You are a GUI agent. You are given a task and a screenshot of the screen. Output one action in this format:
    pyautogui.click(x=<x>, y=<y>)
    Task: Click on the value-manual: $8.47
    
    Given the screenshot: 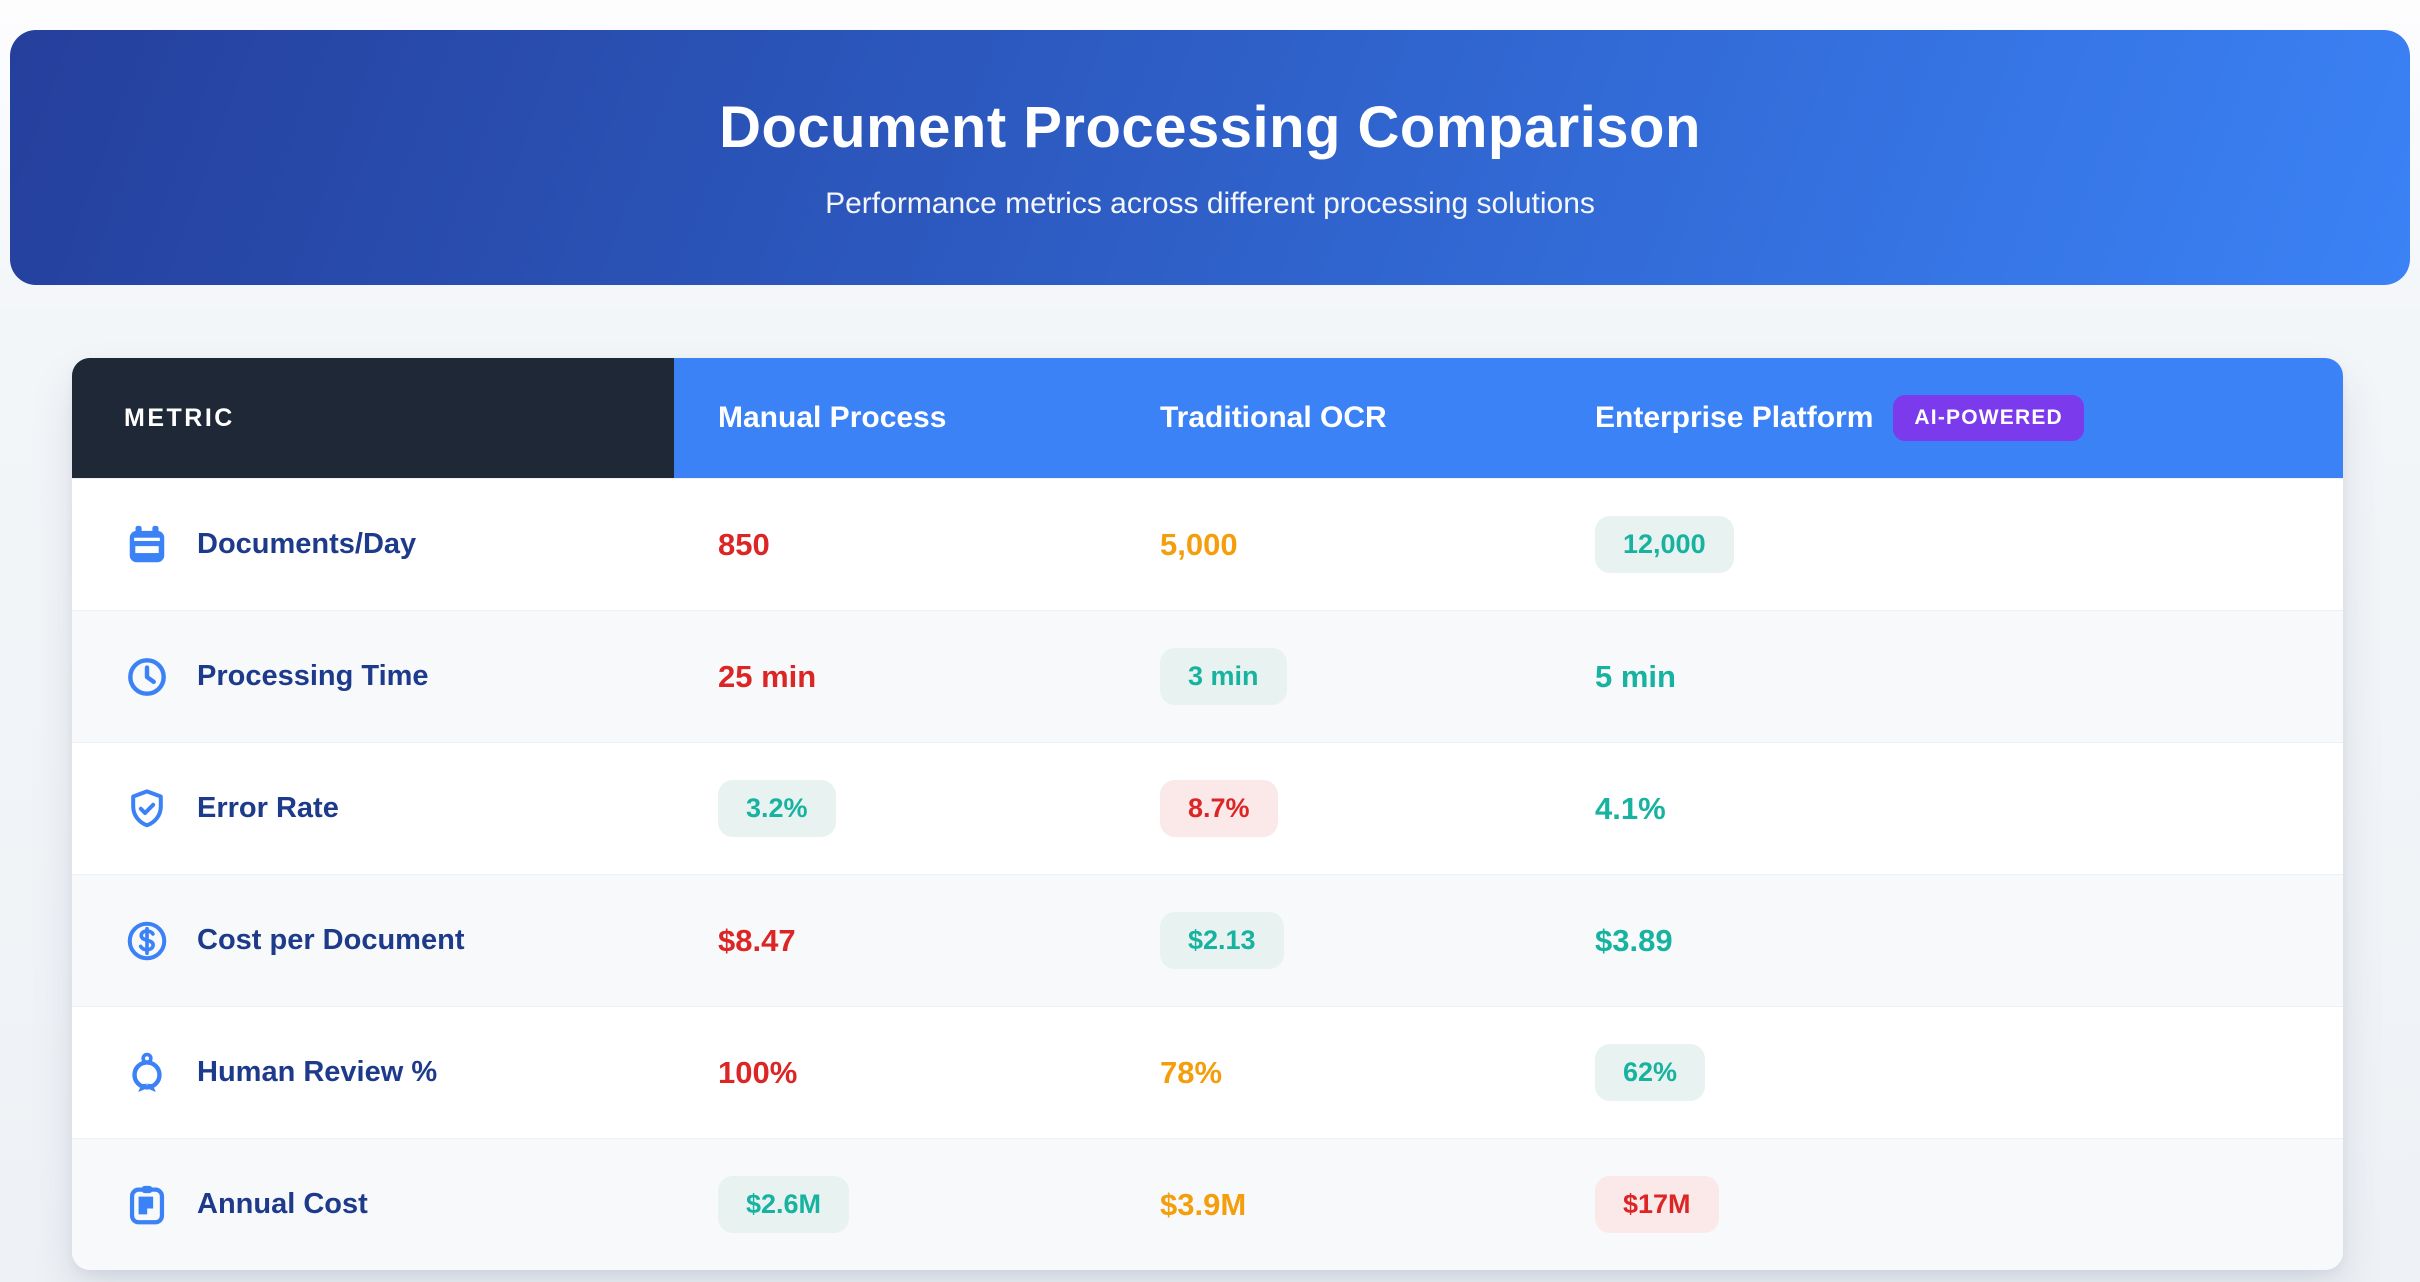 What is the action you would take?
    pyautogui.click(x=757, y=940)
    